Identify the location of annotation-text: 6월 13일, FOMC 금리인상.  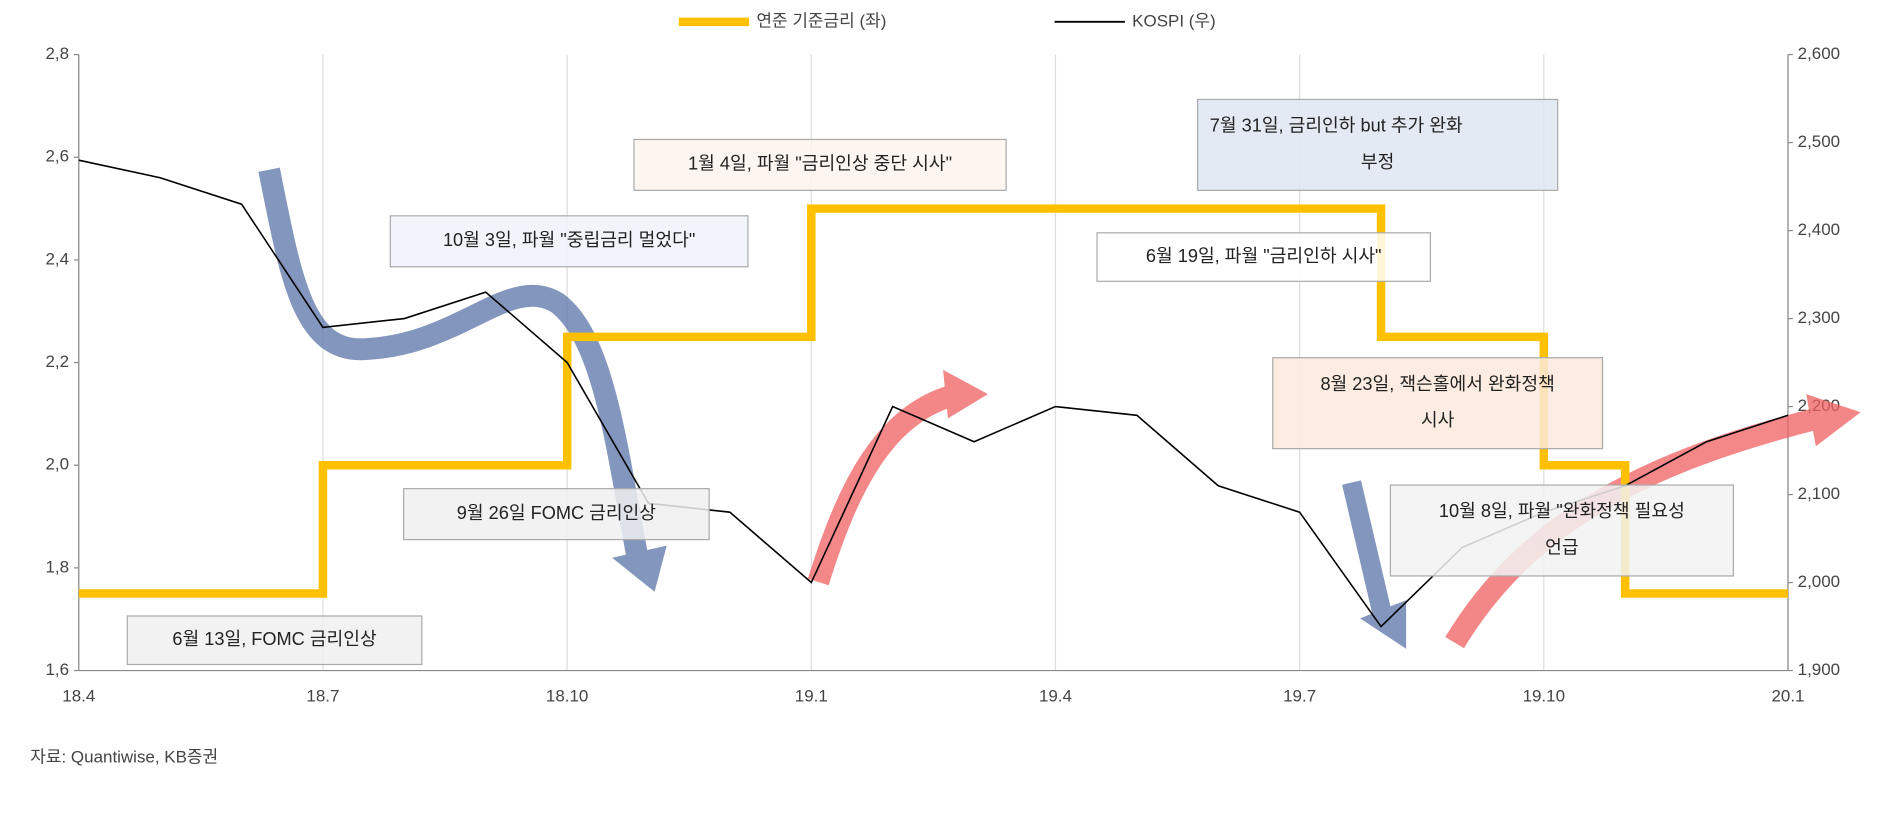
(274, 639).